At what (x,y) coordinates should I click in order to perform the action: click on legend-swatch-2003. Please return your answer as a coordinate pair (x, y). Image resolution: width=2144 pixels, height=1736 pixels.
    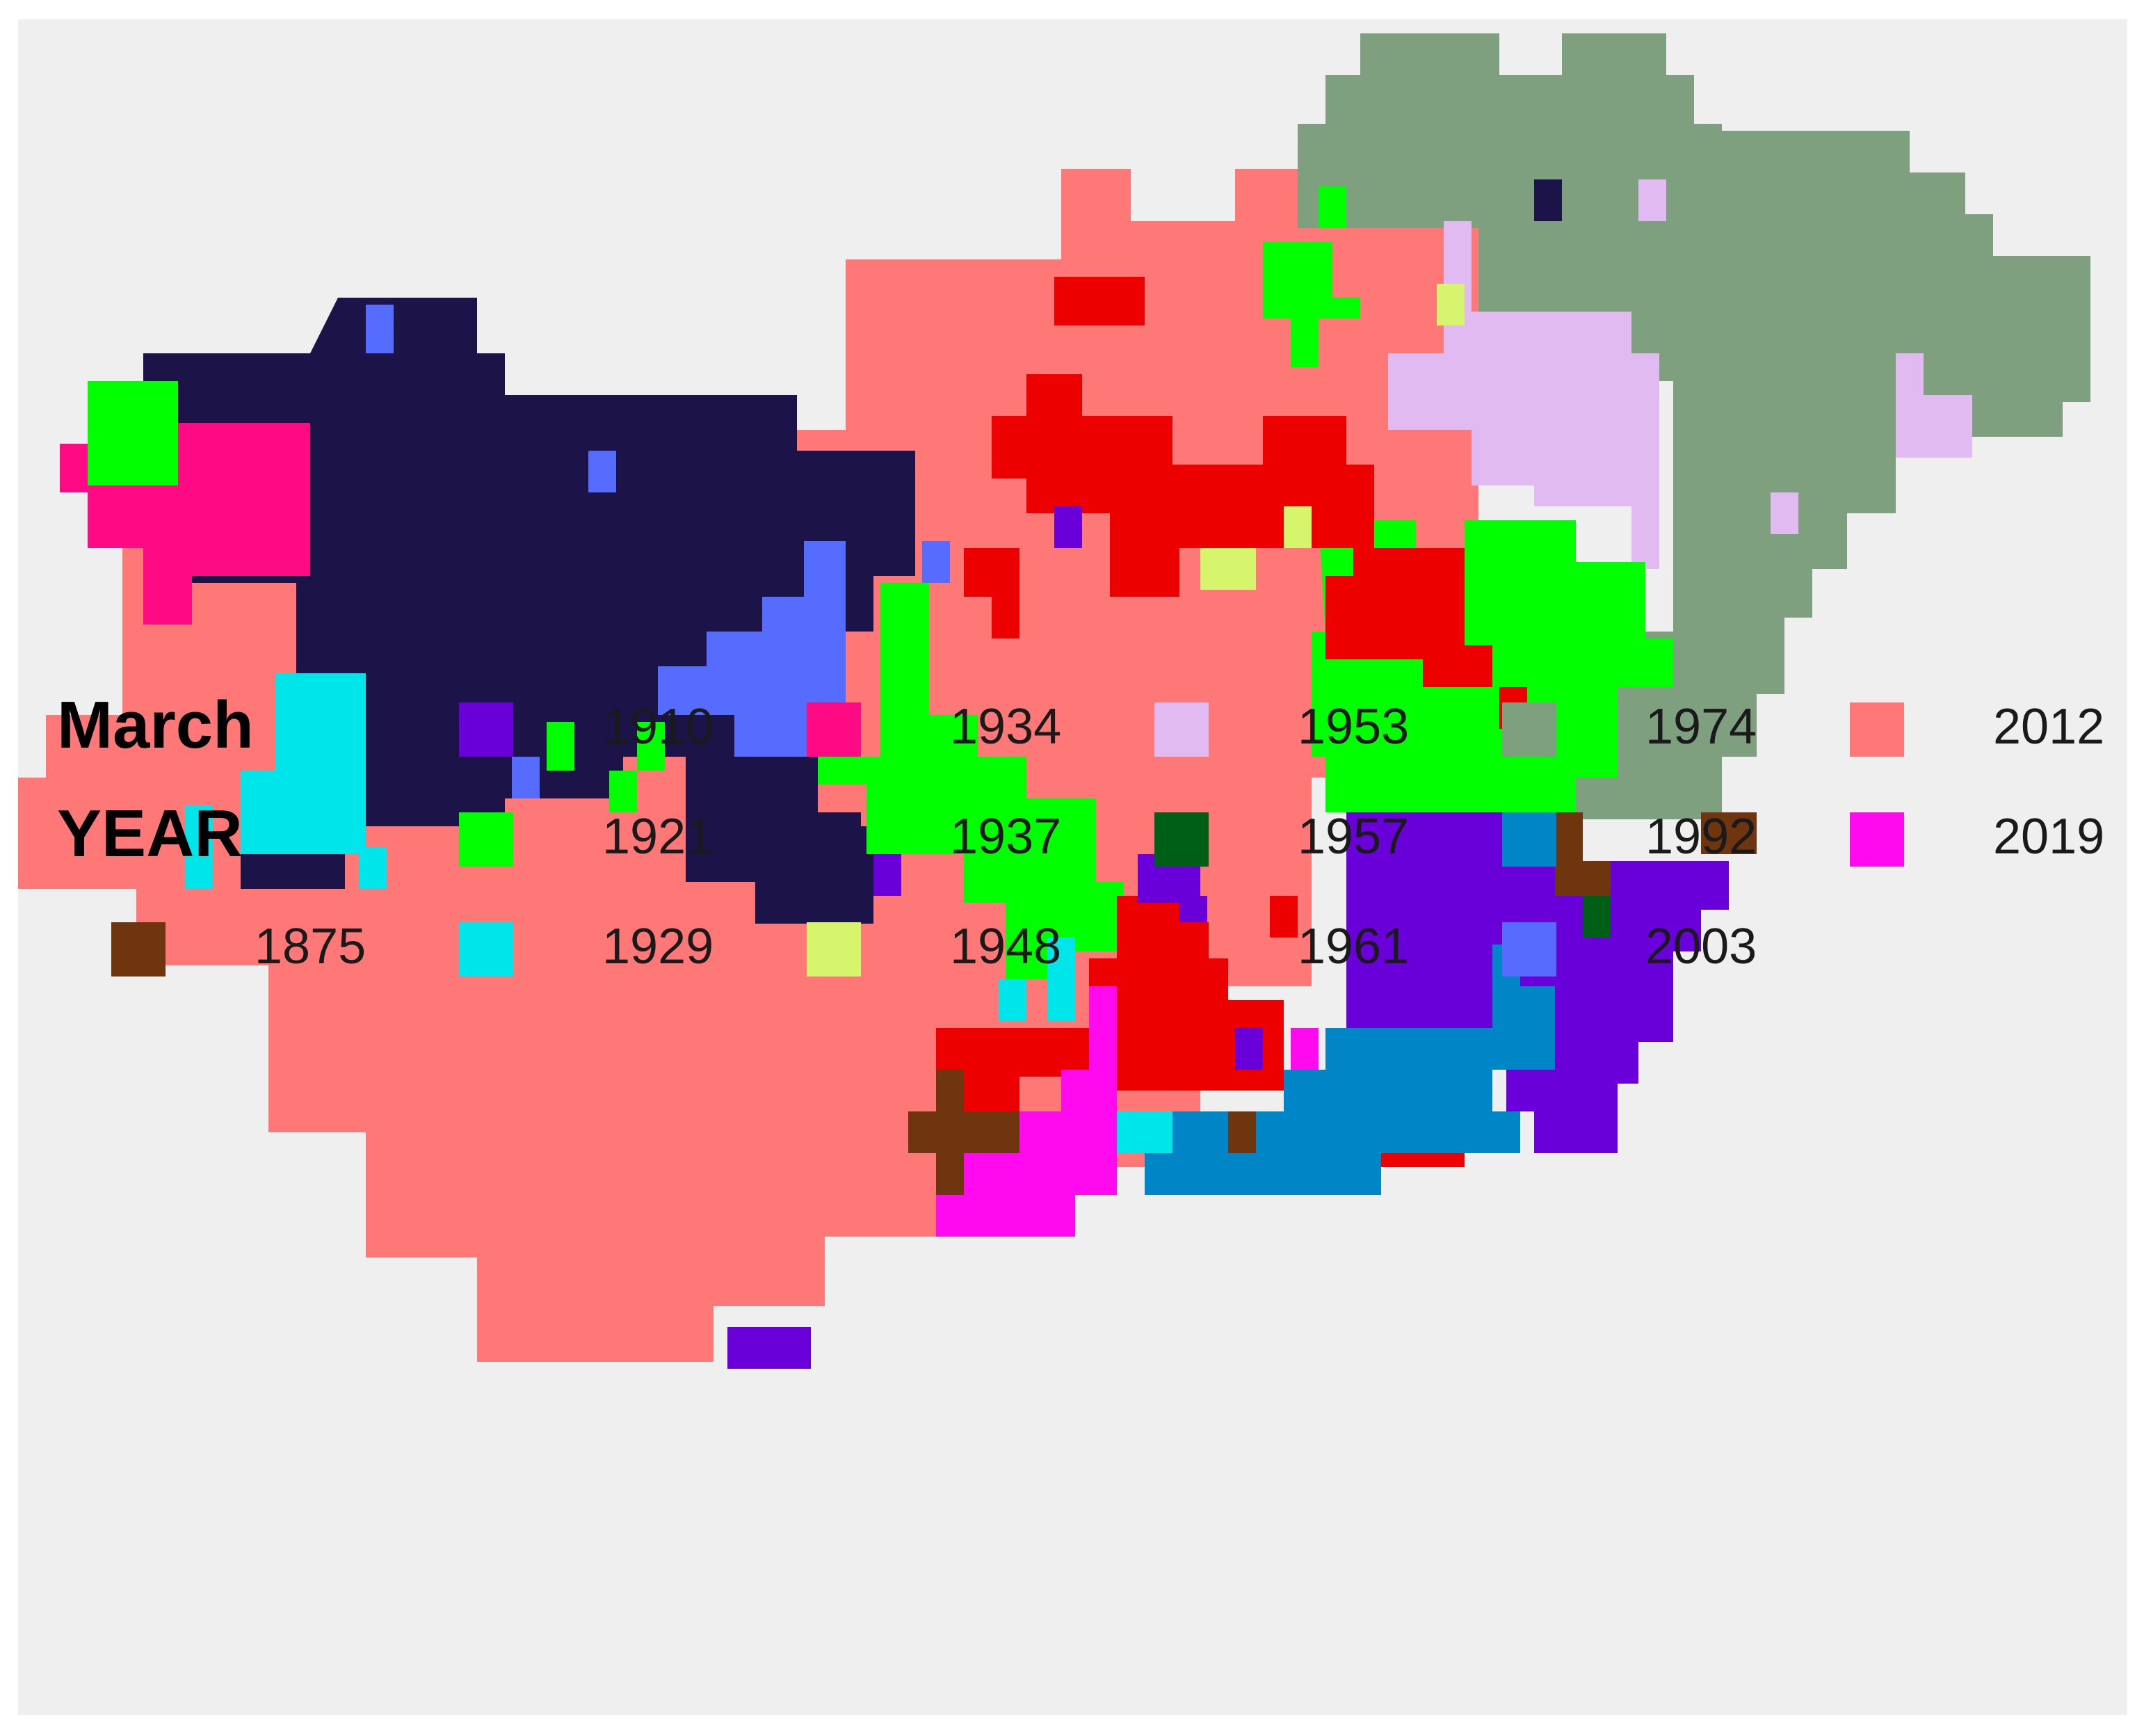
    Looking at the image, I should click on (1529, 949).